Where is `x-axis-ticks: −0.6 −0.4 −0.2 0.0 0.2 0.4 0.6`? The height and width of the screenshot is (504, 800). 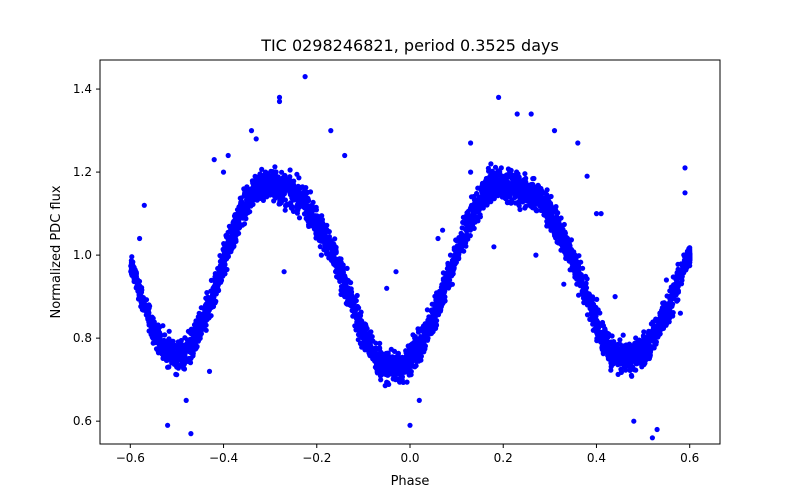
x-axis-ticks: −0.6 −0.4 −0.2 0.0 0.2 0.4 0.6 is located at coordinates (407, 454).